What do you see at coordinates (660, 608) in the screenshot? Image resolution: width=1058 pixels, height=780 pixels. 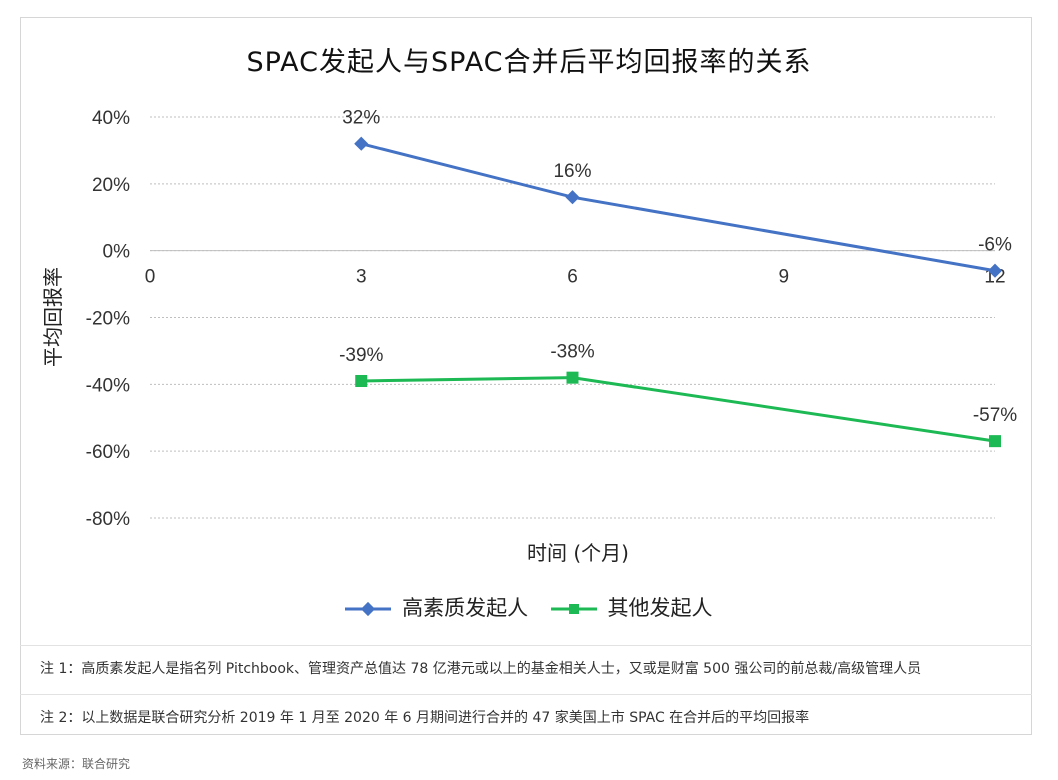 I see `legend-label-other: 其他发起人` at bounding box center [660, 608].